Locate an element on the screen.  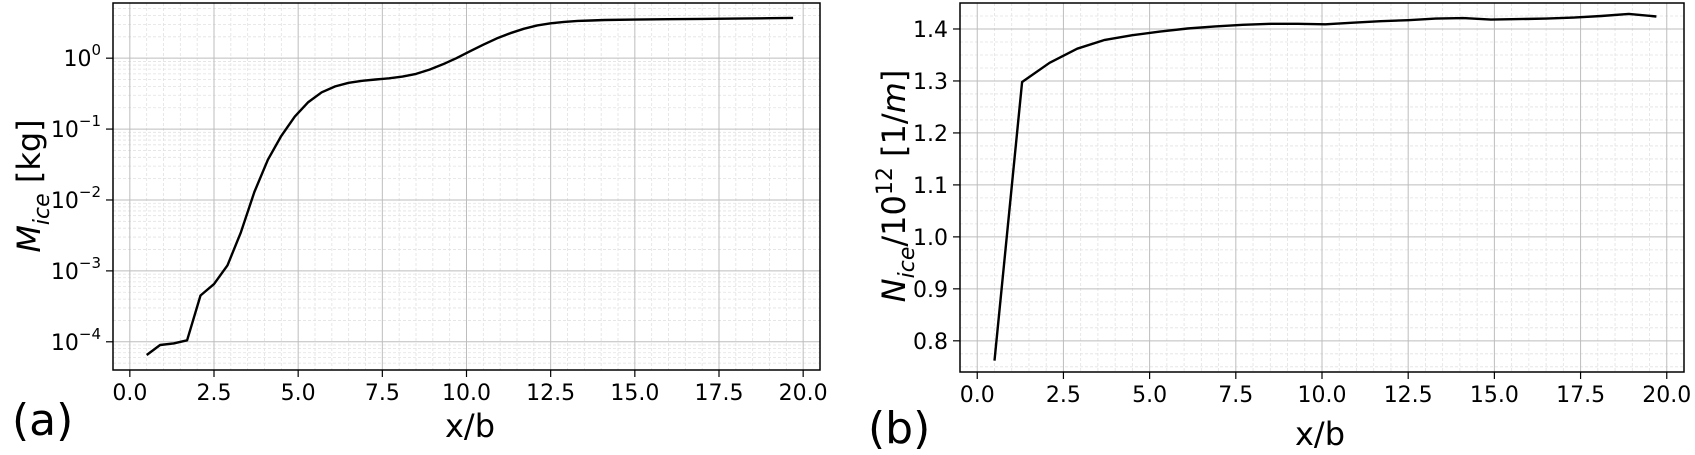
panel-b-x-ticks: 0.0 2.5 5.0 7.5 10.0 12.5 15.0 17.5 20.0 is located at coordinates (1325, 390).